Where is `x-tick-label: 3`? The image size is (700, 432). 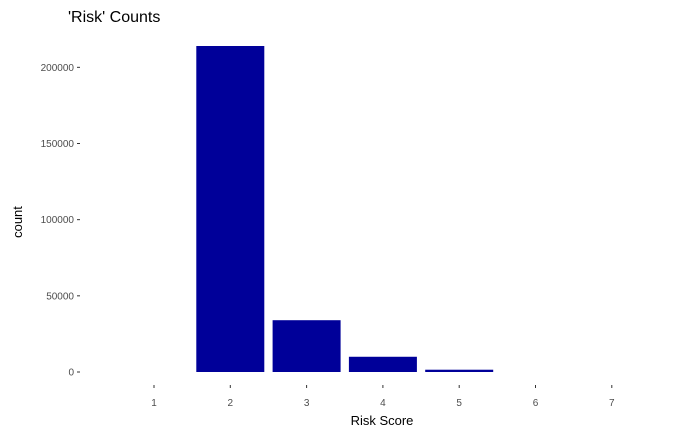
x-tick-label: 3 is located at coordinates (307, 403).